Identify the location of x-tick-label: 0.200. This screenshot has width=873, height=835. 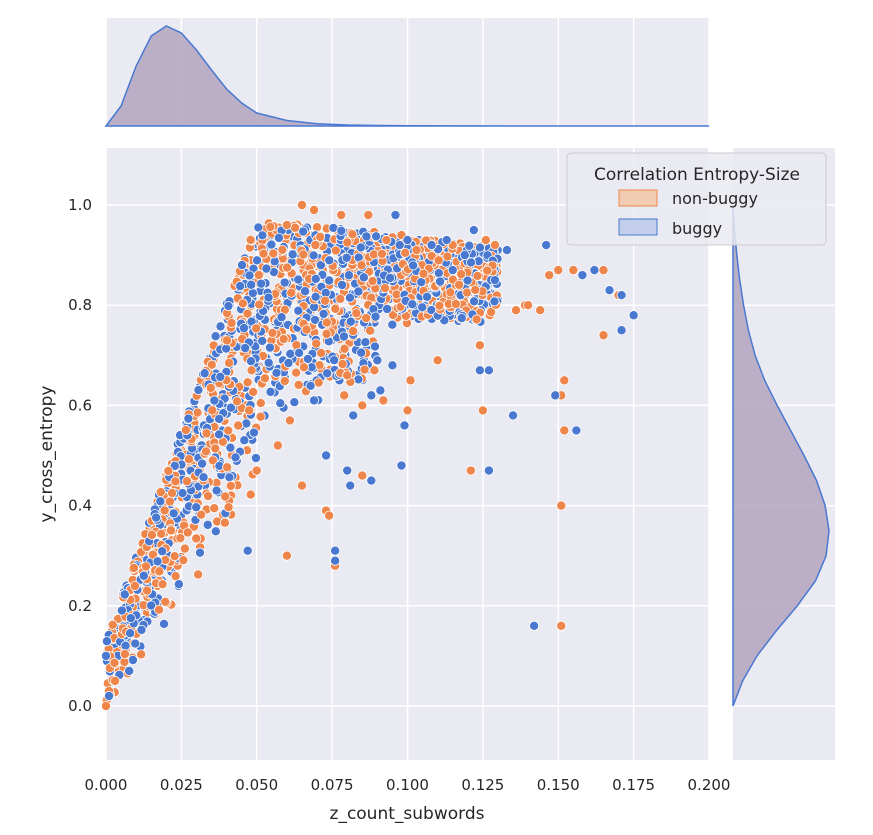
(709, 785).